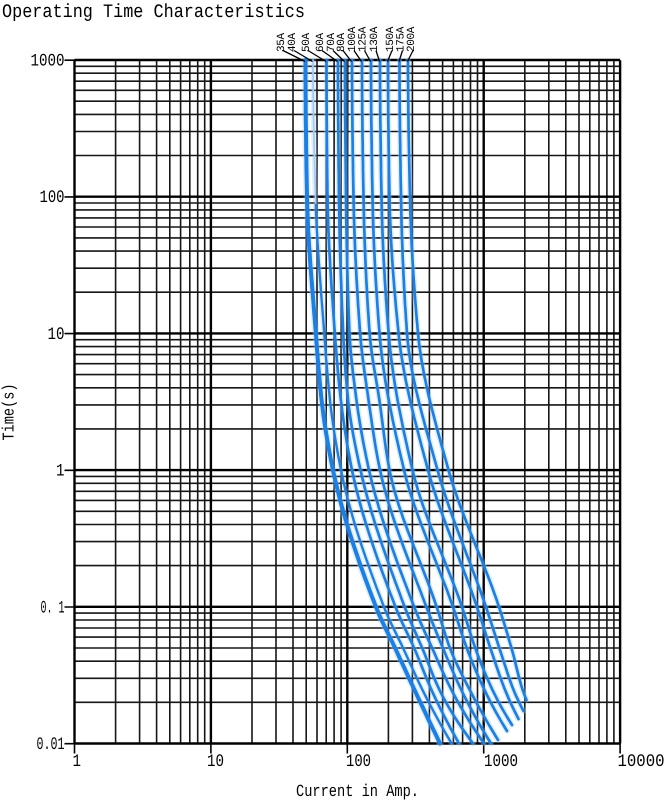 This screenshot has width=664, height=800. What do you see at coordinates (353, 39) in the screenshot?
I see `svg-text: 100A` at bounding box center [353, 39].